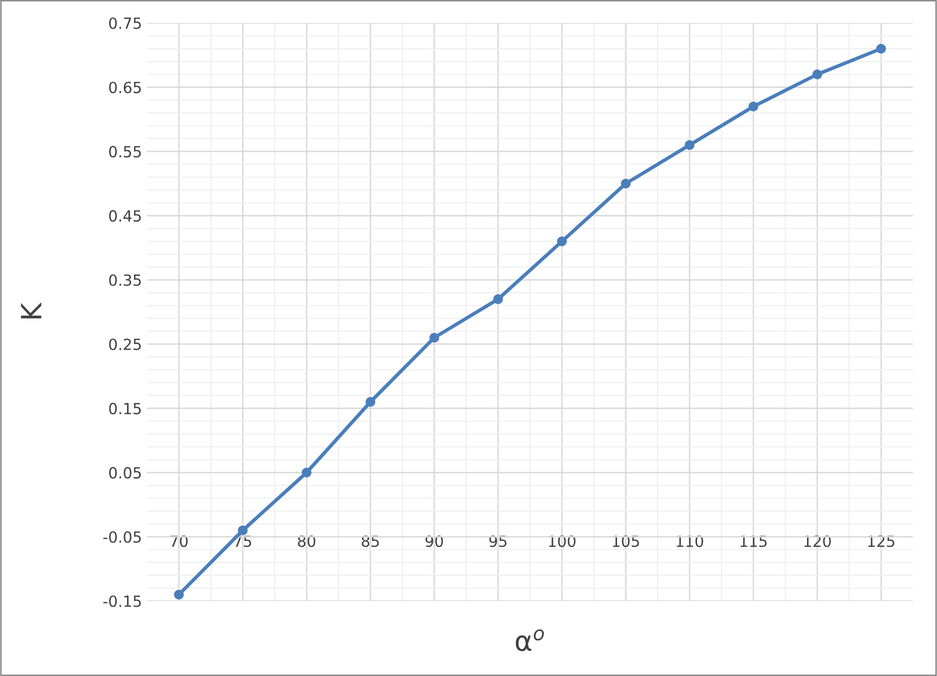  I want to click on y-axis-title: K, so click(31, 310).